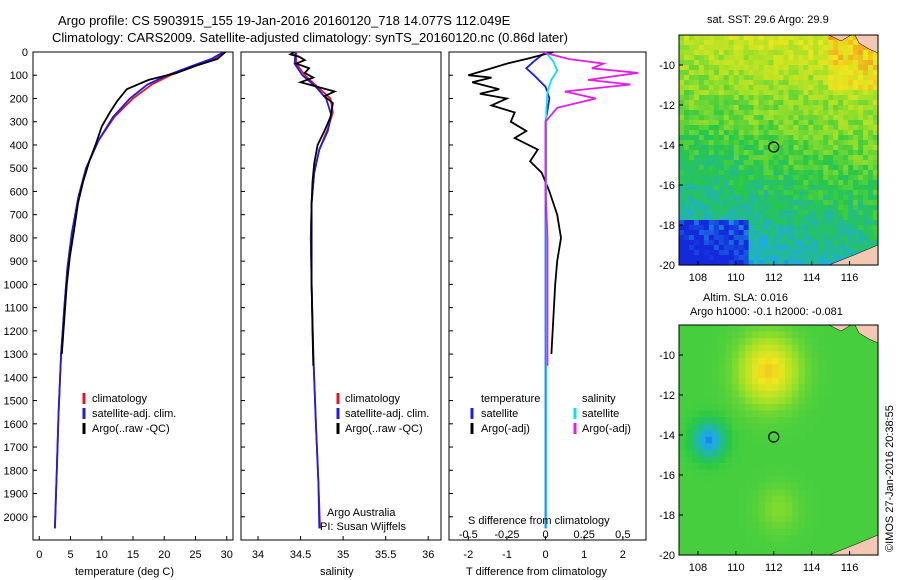 The width and height of the screenshot is (900, 580). What do you see at coordinates (599, 399) in the screenshot?
I see `legend-title-salinity: salinity` at bounding box center [599, 399].